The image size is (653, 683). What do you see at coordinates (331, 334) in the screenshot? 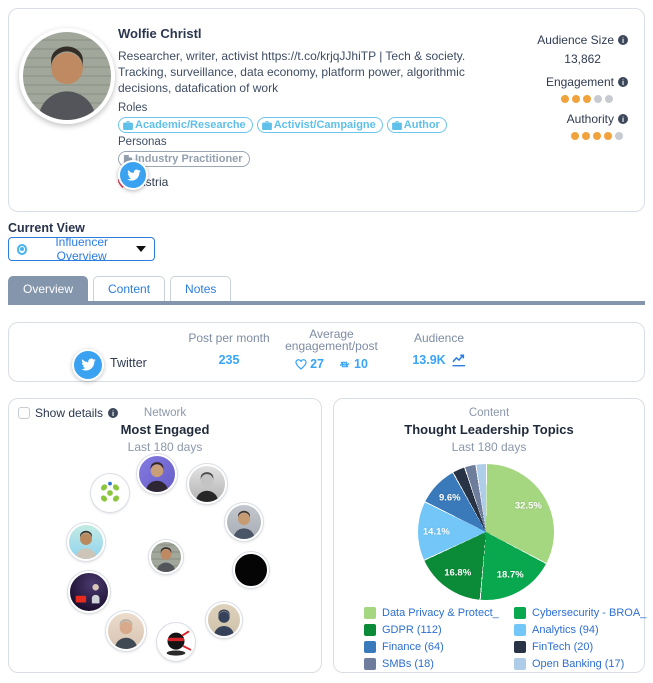
I see `avg-engagement-label-line1: Average` at bounding box center [331, 334].